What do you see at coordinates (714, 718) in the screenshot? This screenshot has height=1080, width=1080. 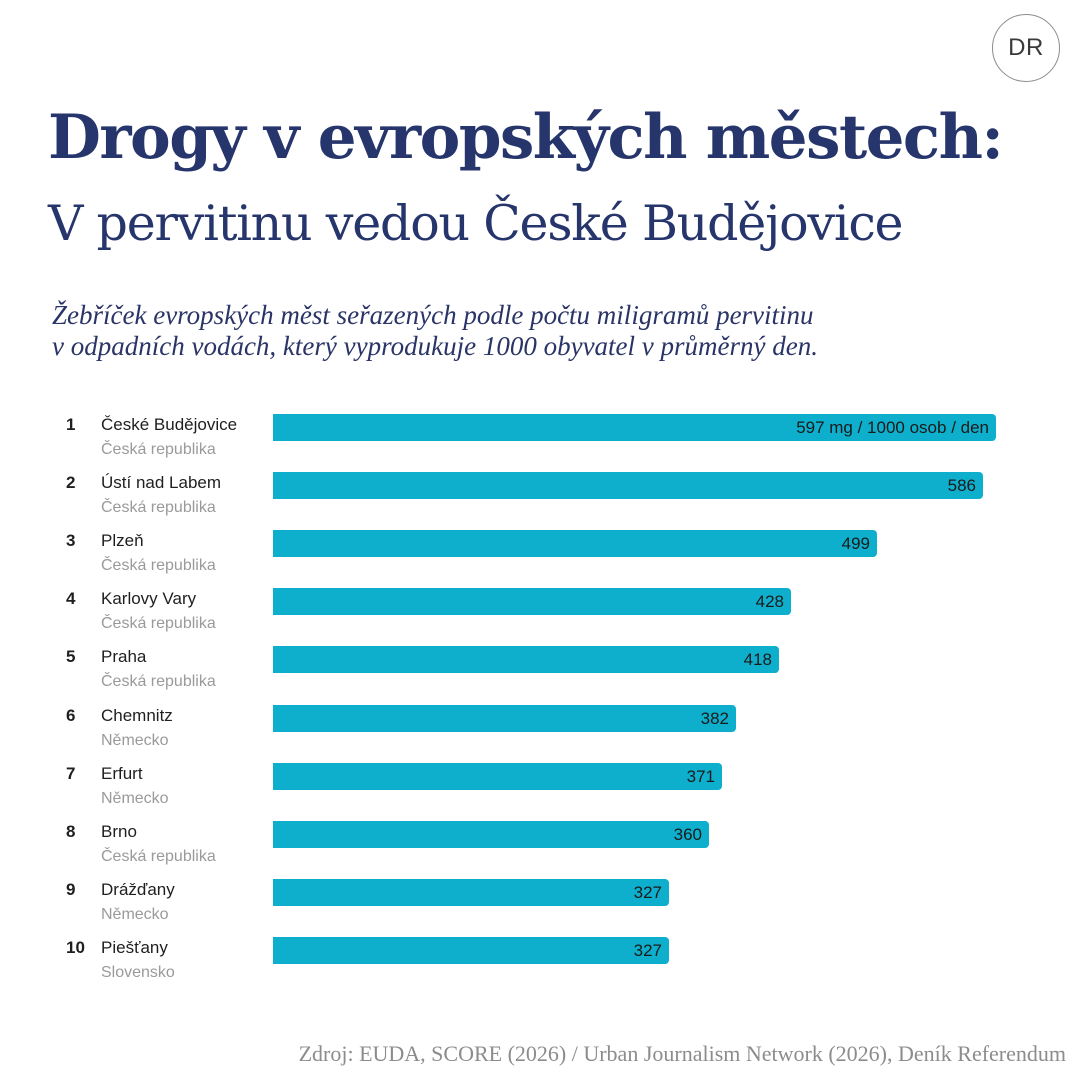 I see `bar-value-label: 382` at bounding box center [714, 718].